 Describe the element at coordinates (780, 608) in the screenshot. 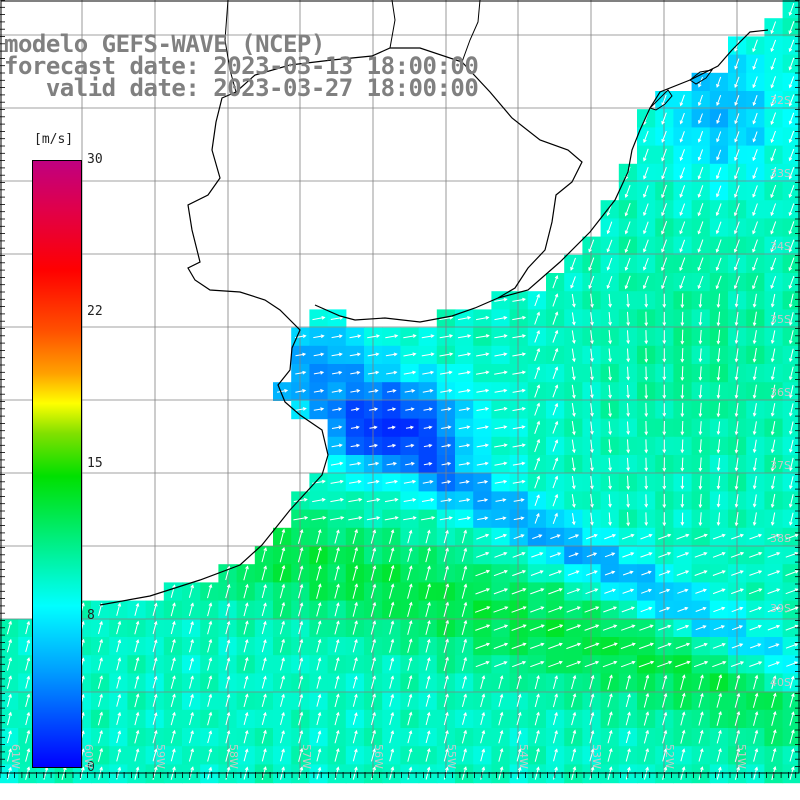

I see `lat-label: 39S` at that location.